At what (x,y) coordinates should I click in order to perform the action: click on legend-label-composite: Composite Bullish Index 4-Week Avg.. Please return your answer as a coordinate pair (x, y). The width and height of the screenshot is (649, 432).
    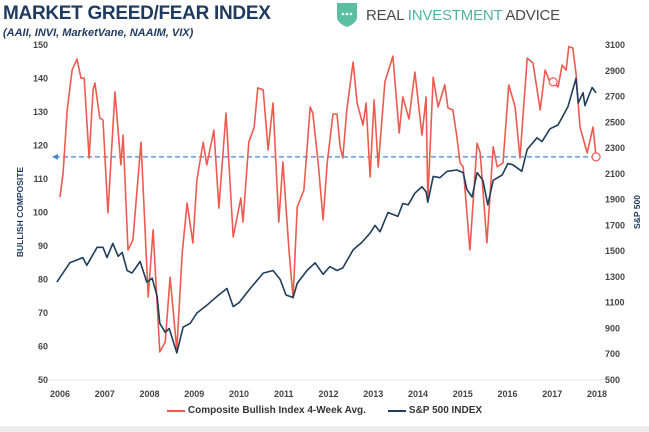
    Looking at the image, I should click on (276, 410).